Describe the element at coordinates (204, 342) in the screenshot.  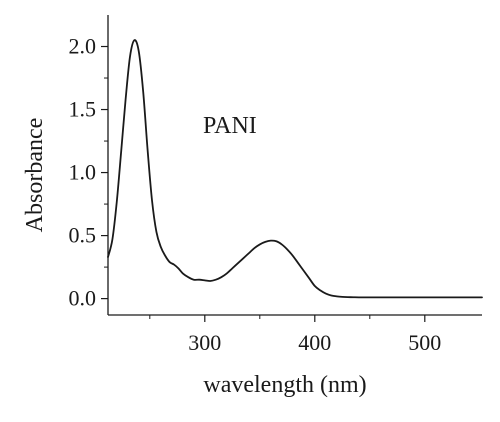
I see `x-tick-label: 300` at that location.